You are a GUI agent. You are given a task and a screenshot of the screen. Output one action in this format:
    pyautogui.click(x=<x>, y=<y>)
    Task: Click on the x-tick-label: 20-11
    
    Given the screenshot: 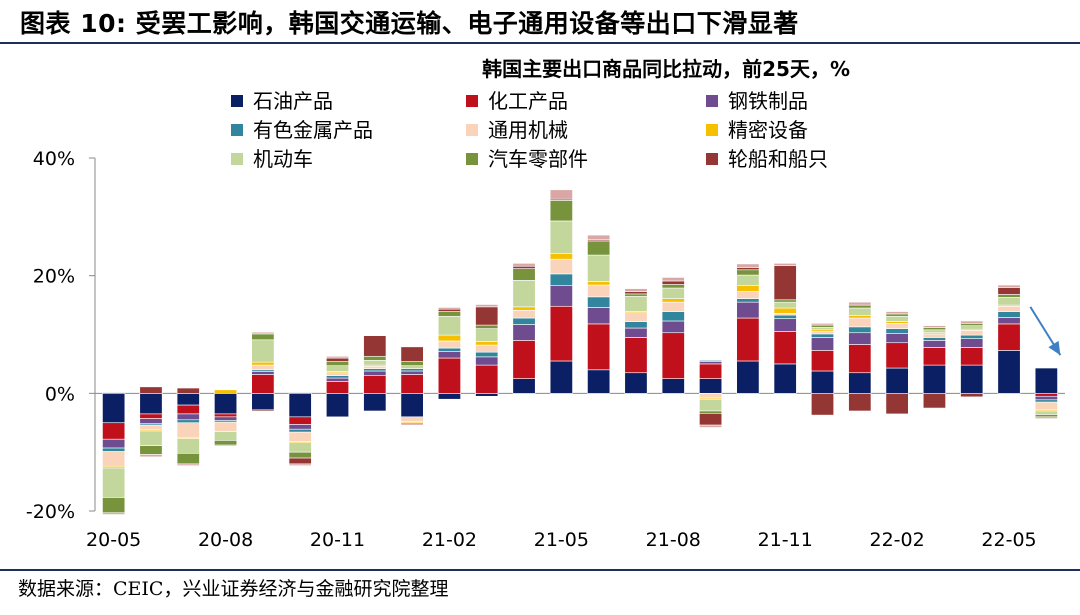 What is the action you would take?
    pyautogui.click(x=337, y=540)
    